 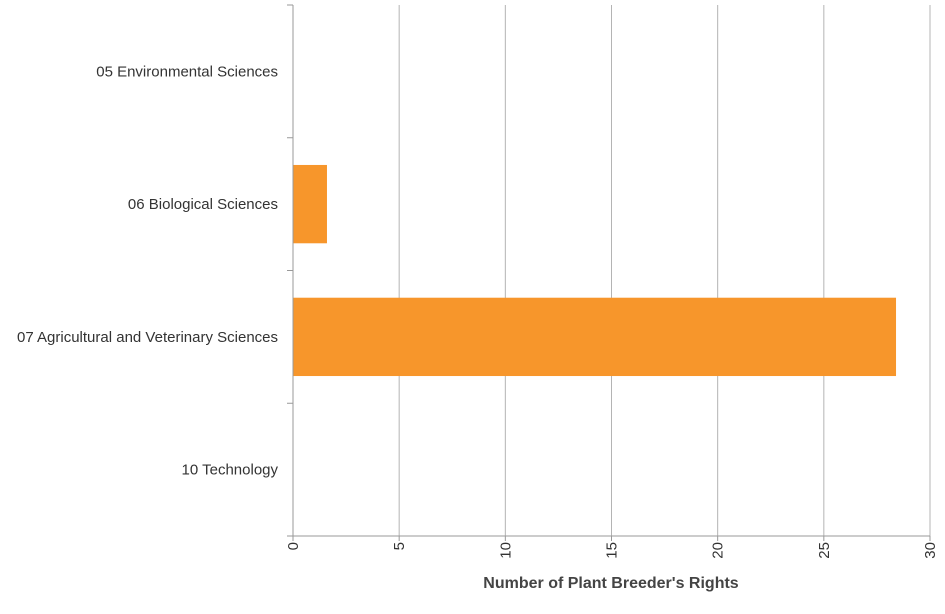 I want to click on category-label: 06 Biological Sciences, so click(x=203, y=204).